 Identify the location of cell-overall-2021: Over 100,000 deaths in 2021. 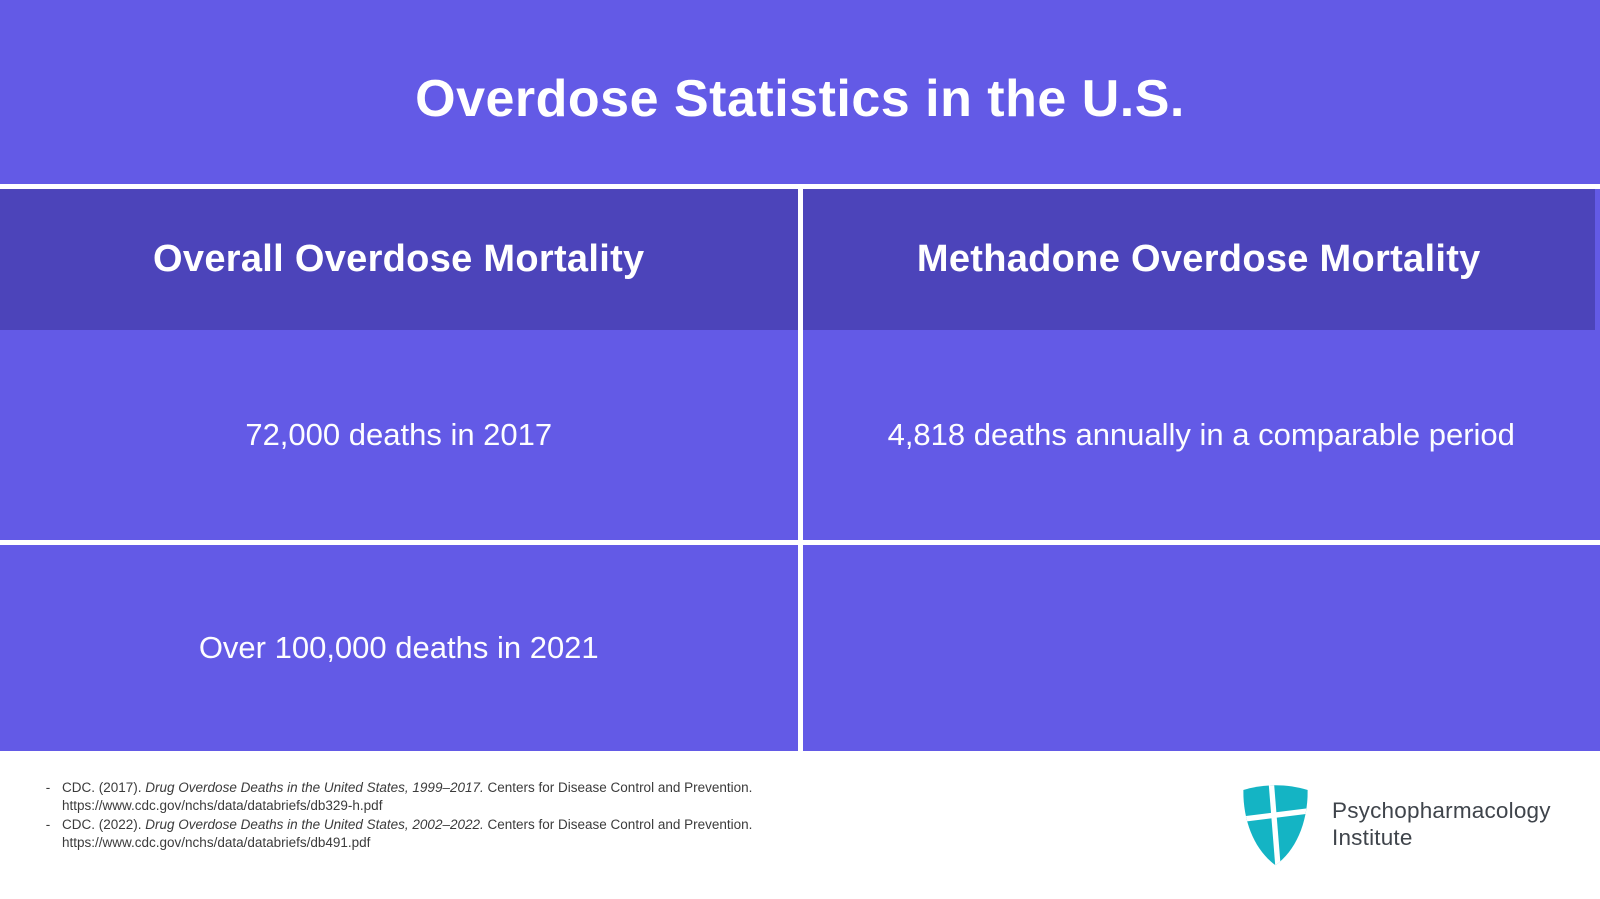
(399, 648).